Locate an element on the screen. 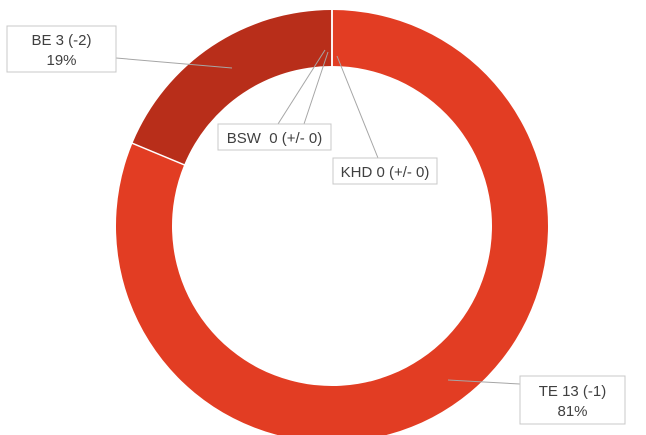 The width and height of the screenshot is (646, 435). slice-be is located at coordinates (232, 87).